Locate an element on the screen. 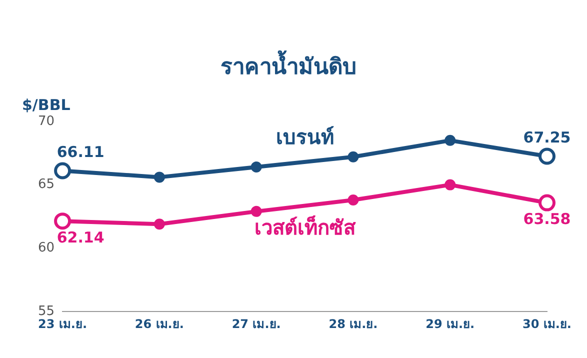  x-tick-label: 27 เม.ย. is located at coordinates (256, 323).